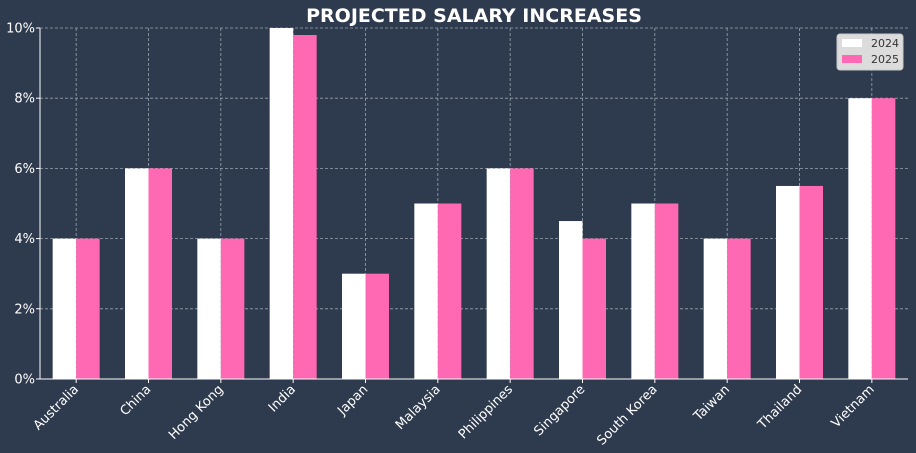 The width and height of the screenshot is (916, 453). What do you see at coordinates (354, 326) in the screenshot?
I see `bar-2024-japan` at bounding box center [354, 326].